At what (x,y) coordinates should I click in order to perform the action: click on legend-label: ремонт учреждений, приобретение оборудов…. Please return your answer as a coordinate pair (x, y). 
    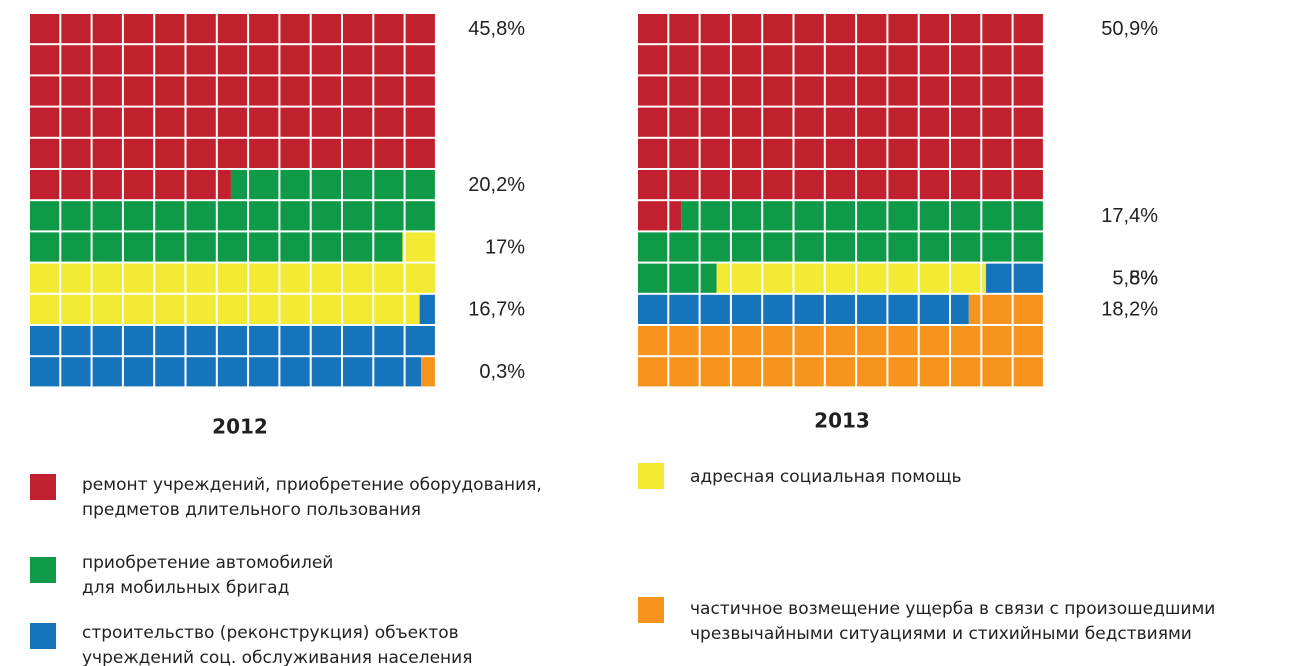
    Looking at the image, I should click on (312, 485).